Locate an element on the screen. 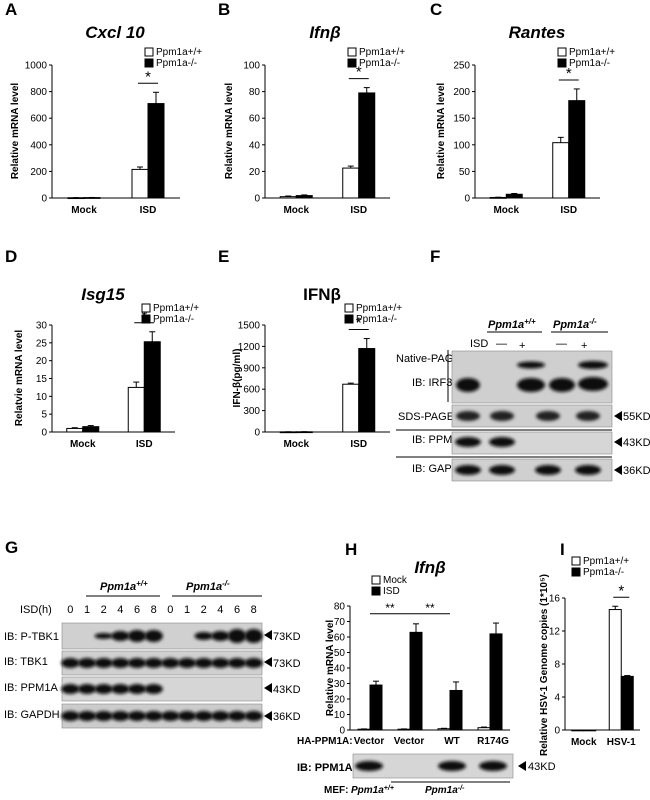 Image resolution: width=650 pixels, height=800 pixels. x-category-label: HSV-1 is located at coordinates (621, 742).